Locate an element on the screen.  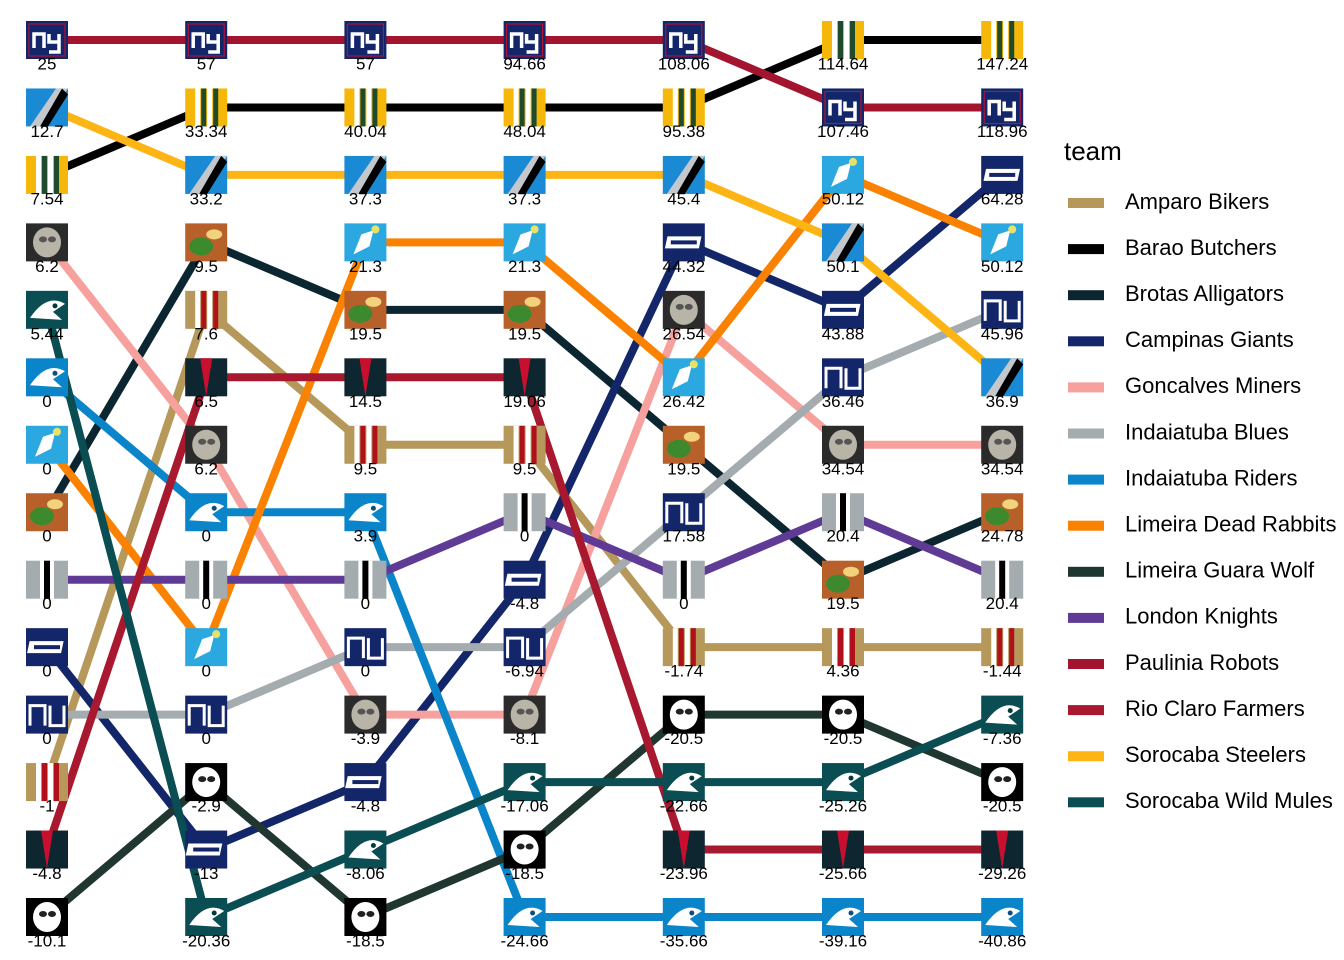
legend-label: London Knights is located at coordinates (1201, 616).